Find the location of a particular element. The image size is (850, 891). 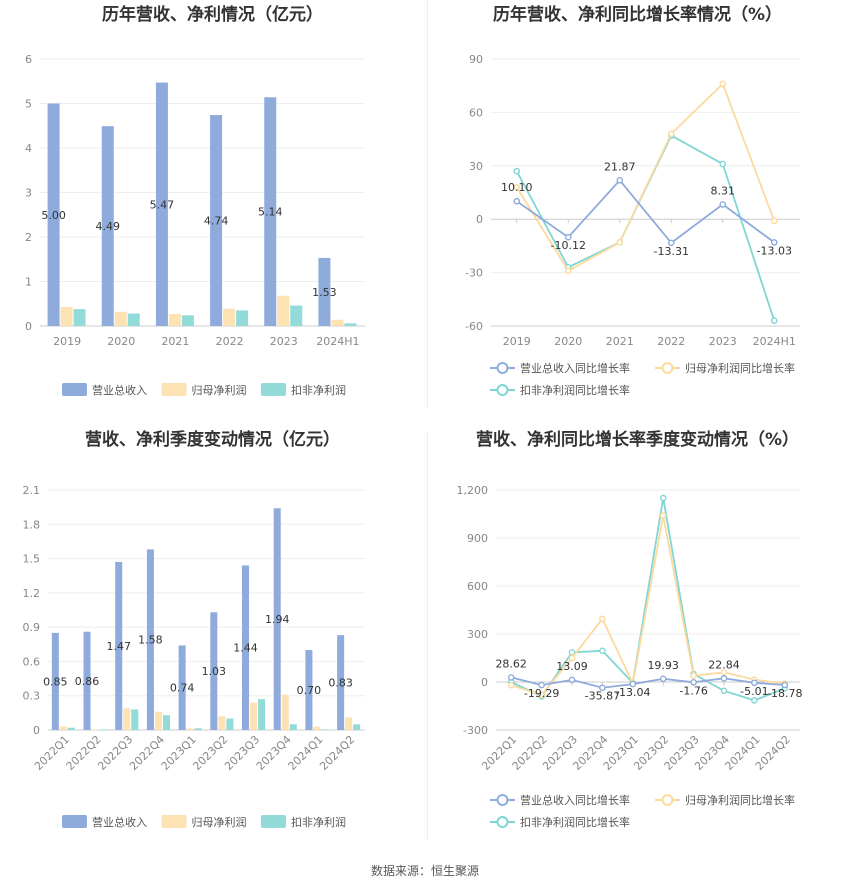

y-tick-label: 4 is located at coordinates (28, 148).